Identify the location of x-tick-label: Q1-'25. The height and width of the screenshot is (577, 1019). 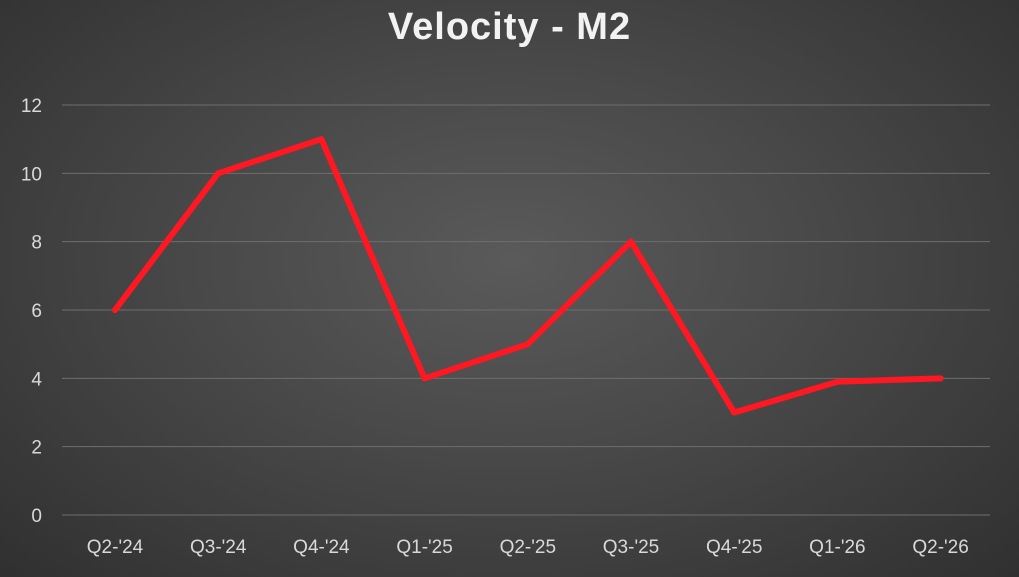
(424, 547).